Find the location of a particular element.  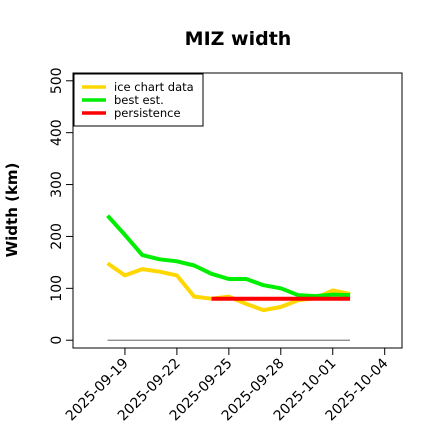

series-layer is located at coordinates (228, 263).